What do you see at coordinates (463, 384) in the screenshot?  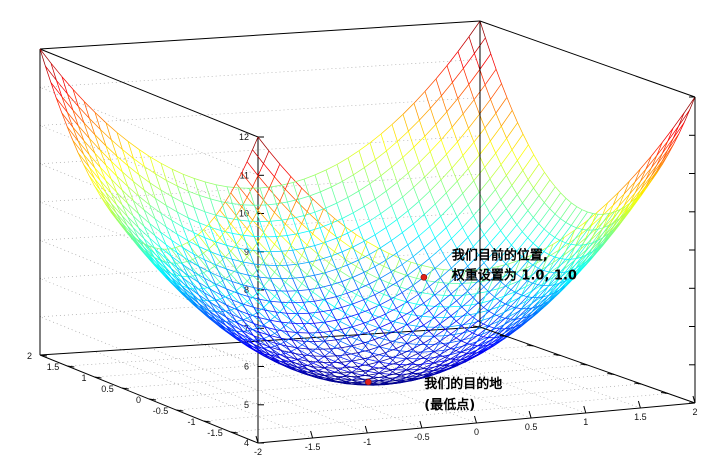 I see `destination-label: 我们的目的地` at bounding box center [463, 384].